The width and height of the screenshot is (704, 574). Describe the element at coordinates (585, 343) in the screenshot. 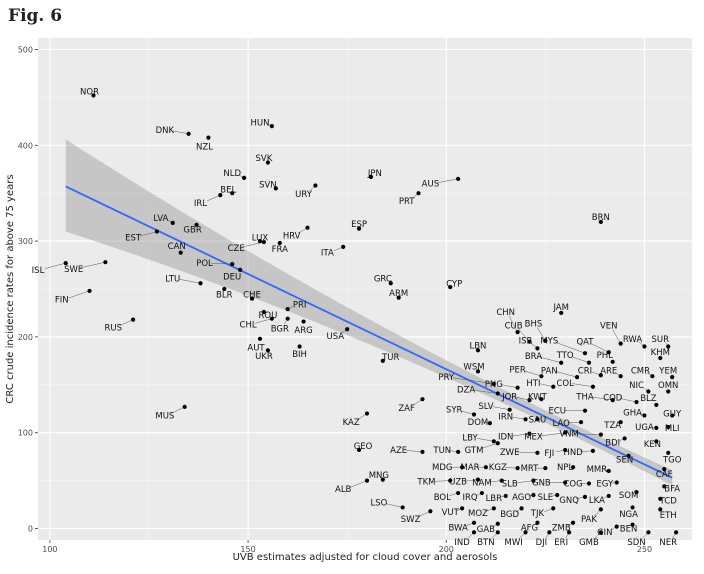

I see `label-qat: QAT` at that location.